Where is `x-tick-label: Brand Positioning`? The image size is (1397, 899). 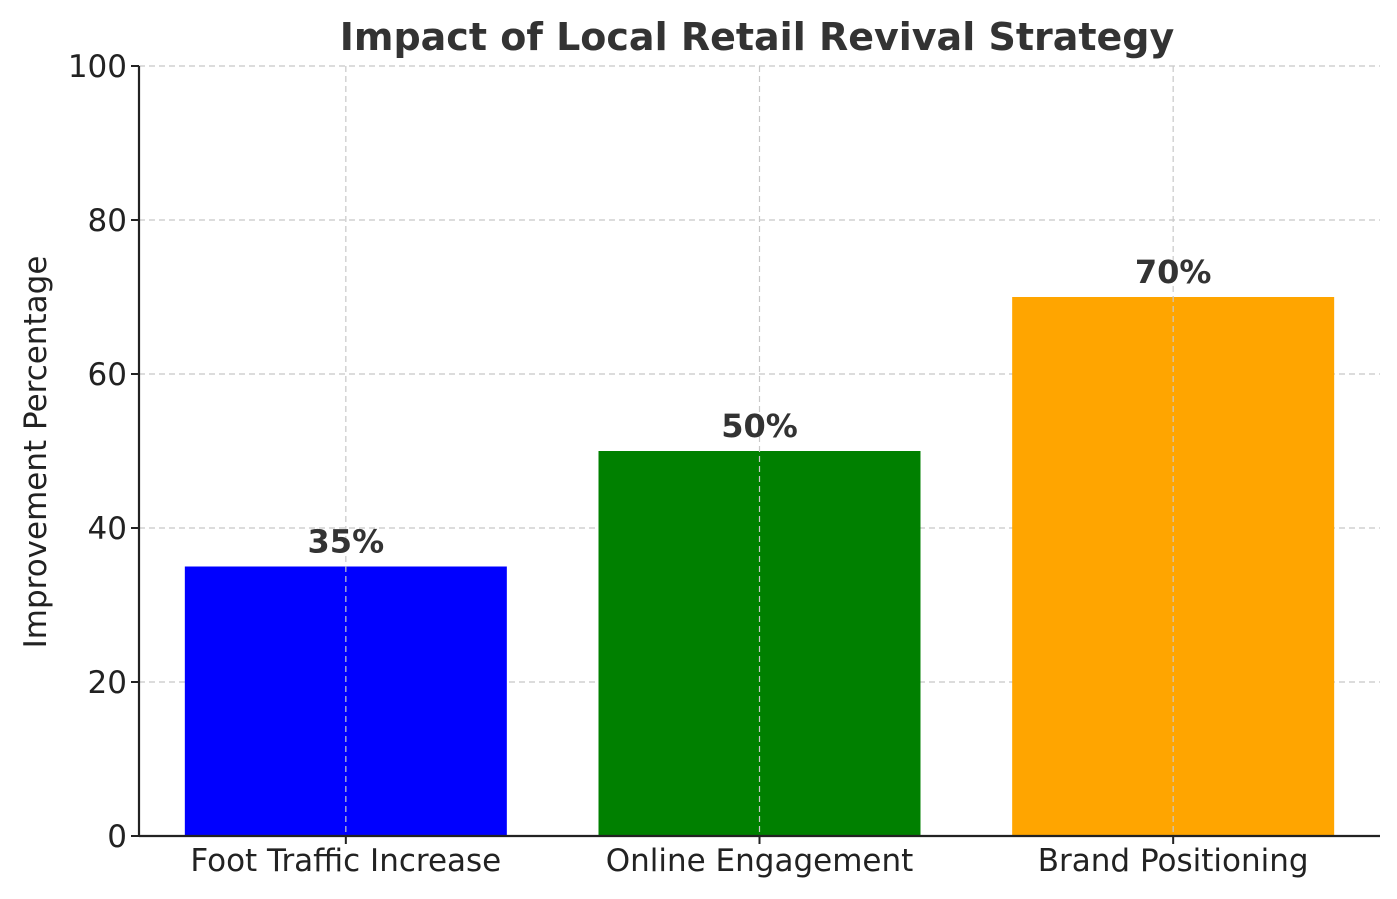
x-tick-label: Brand Positioning is located at coordinates (1173, 861).